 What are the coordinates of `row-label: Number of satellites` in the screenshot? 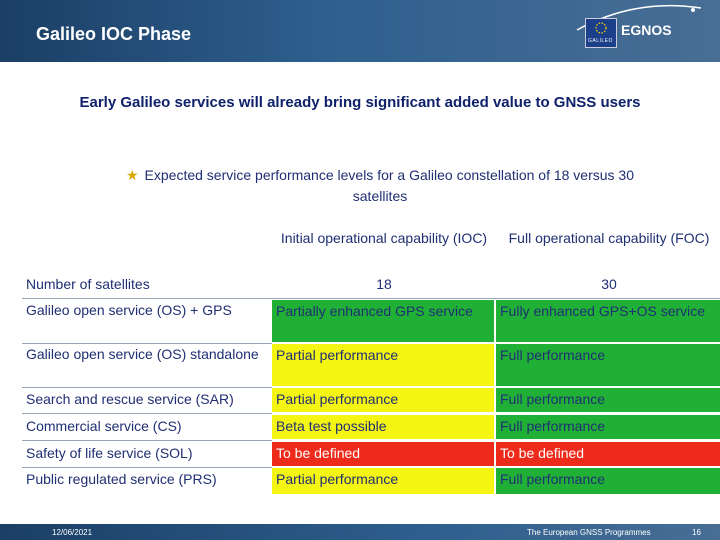 It's located at (88, 284).